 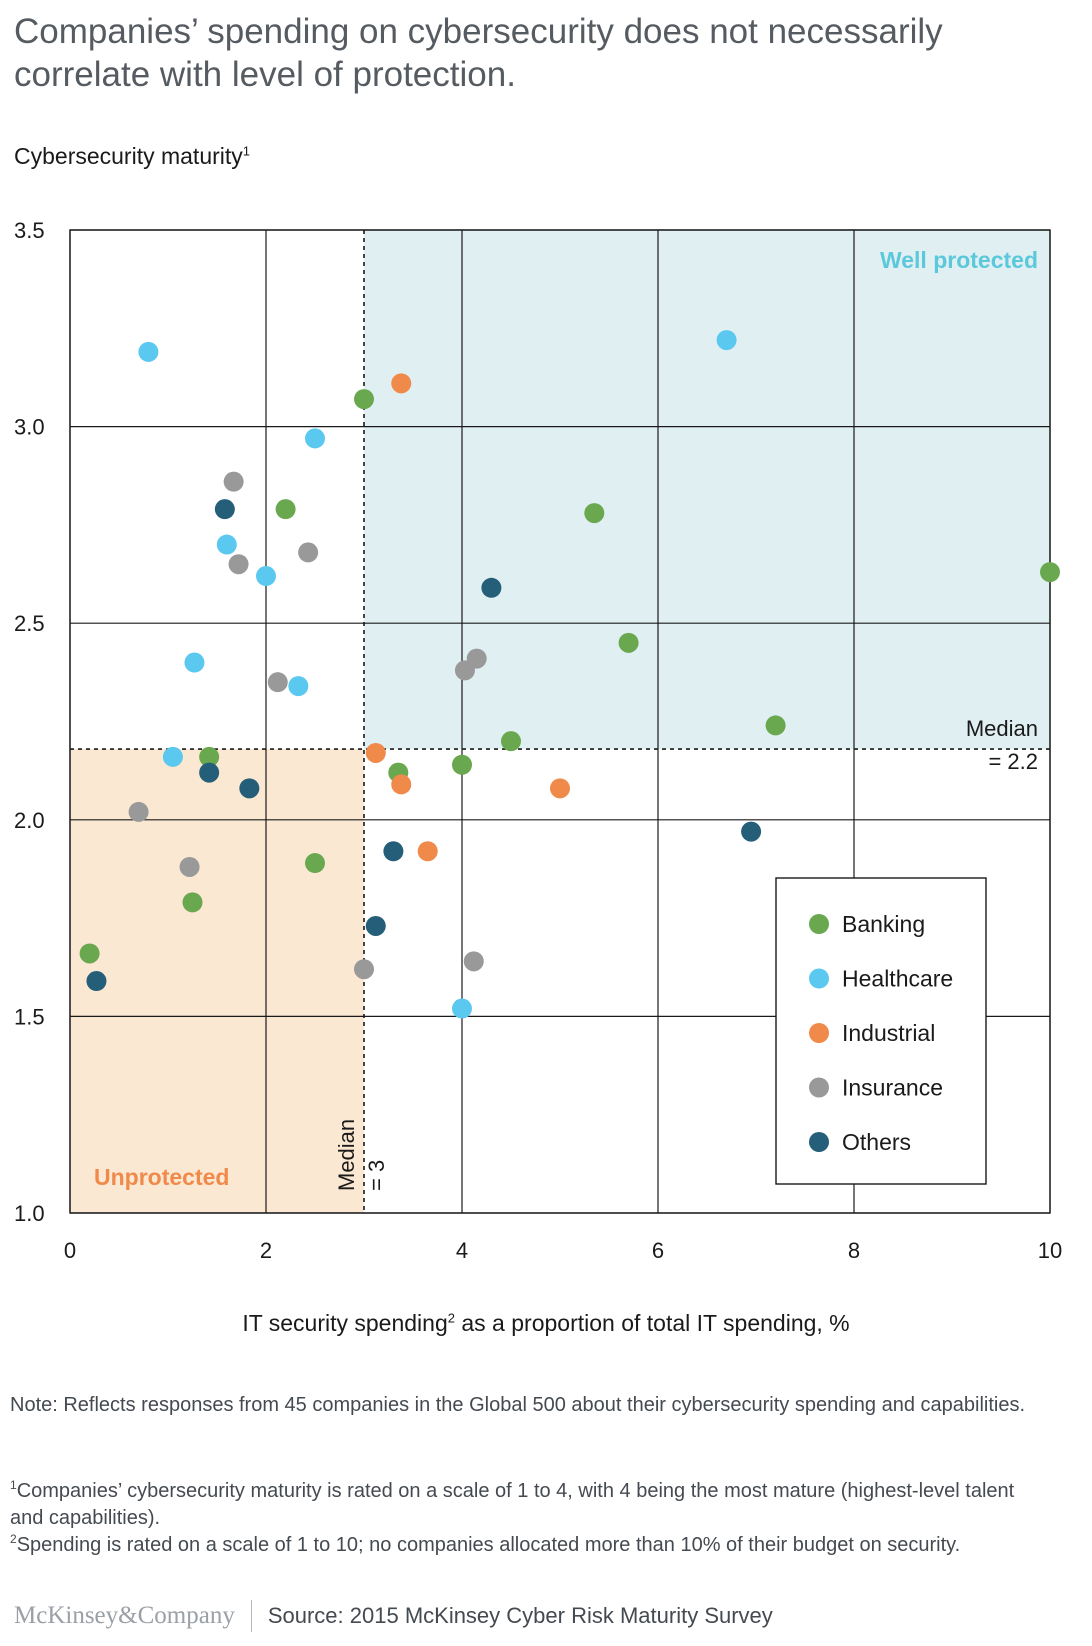 I want to click on footnote-2-marker: 2, so click(x=13, y=1539).